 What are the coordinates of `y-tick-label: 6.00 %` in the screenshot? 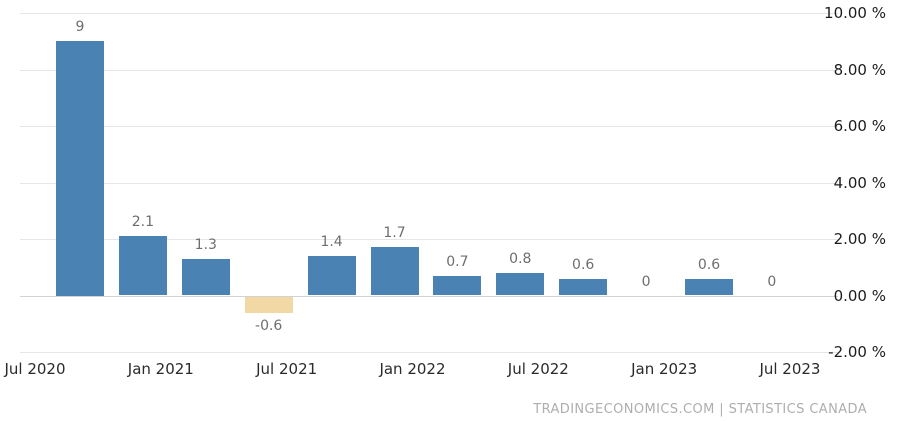 It's located at (859, 126).